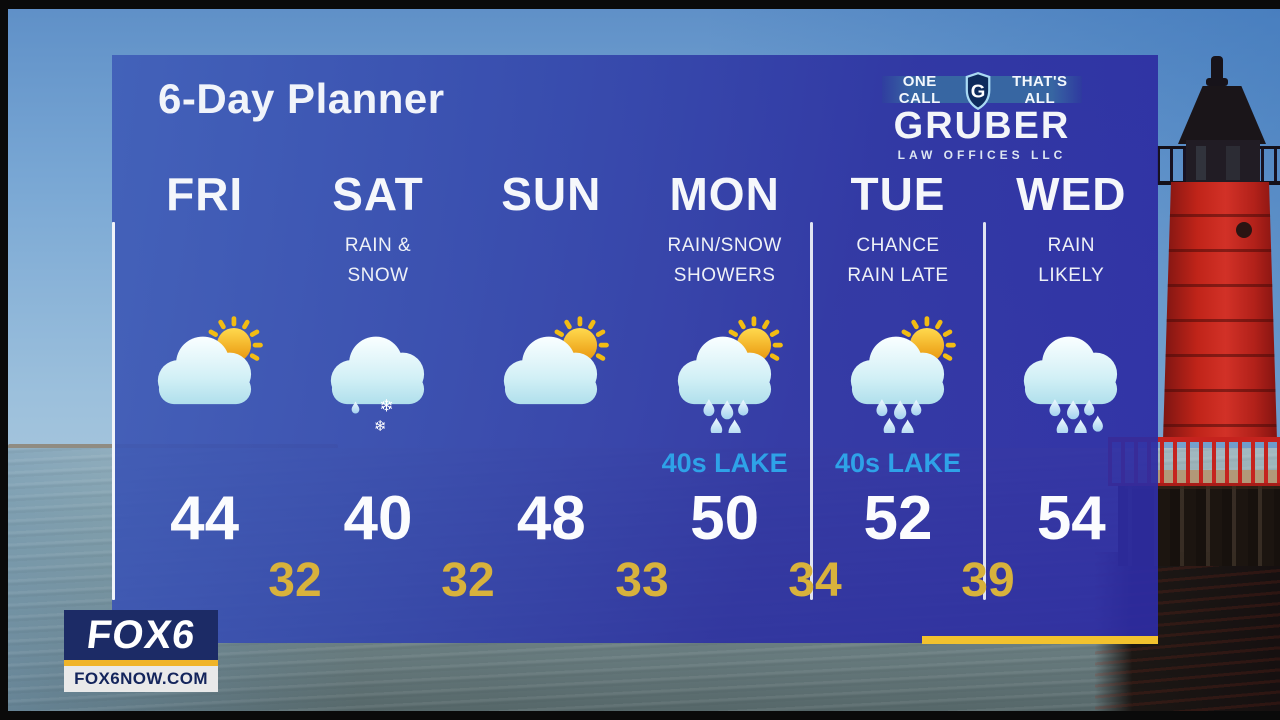  I want to click on forecast-column-wed: WED RAIN LIKELY, so click(1071, 349).